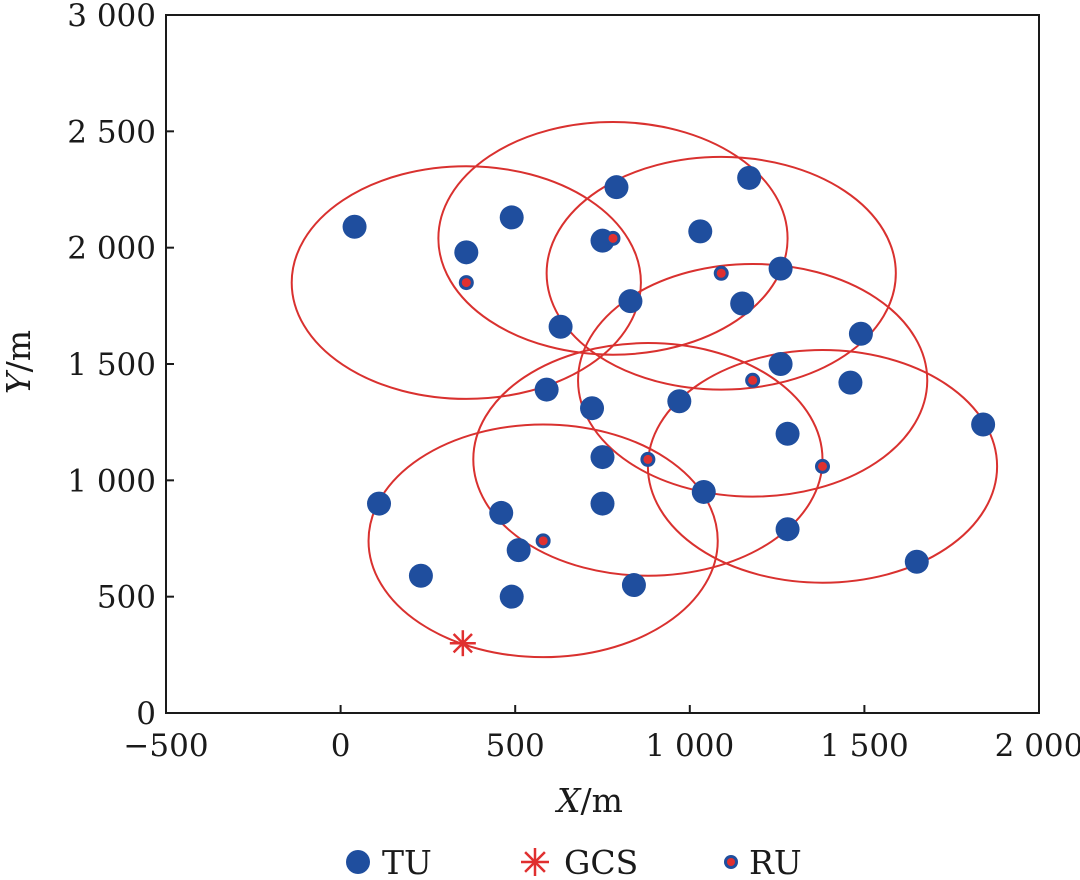 The width and height of the screenshot is (1080, 880). Describe the element at coordinates (588, 800) in the screenshot. I see `x-axis-title: X/m` at that location.